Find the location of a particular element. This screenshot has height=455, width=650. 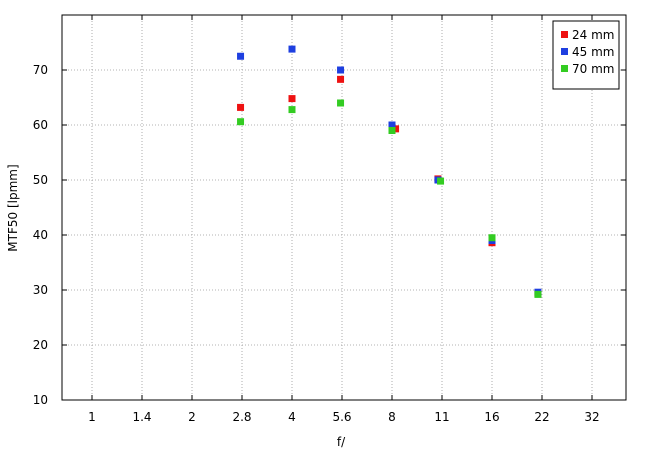

x-tick-label: 32 is located at coordinates (591, 417).